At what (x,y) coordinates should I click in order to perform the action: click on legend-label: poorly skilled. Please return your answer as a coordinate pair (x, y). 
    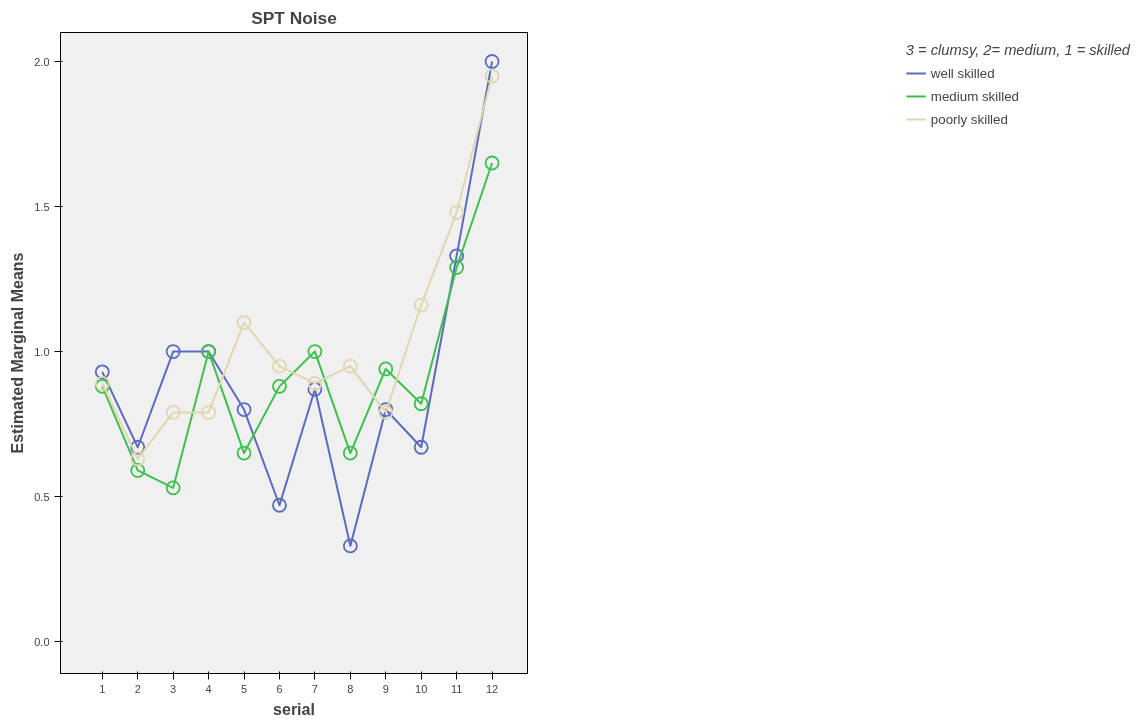
    Looking at the image, I should click on (969, 119).